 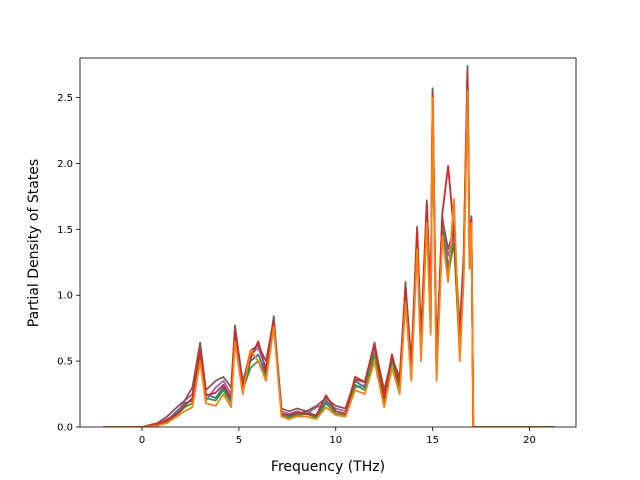 What do you see at coordinates (65, 98) in the screenshot?
I see `y-tick-label: 2.5` at bounding box center [65, 98].